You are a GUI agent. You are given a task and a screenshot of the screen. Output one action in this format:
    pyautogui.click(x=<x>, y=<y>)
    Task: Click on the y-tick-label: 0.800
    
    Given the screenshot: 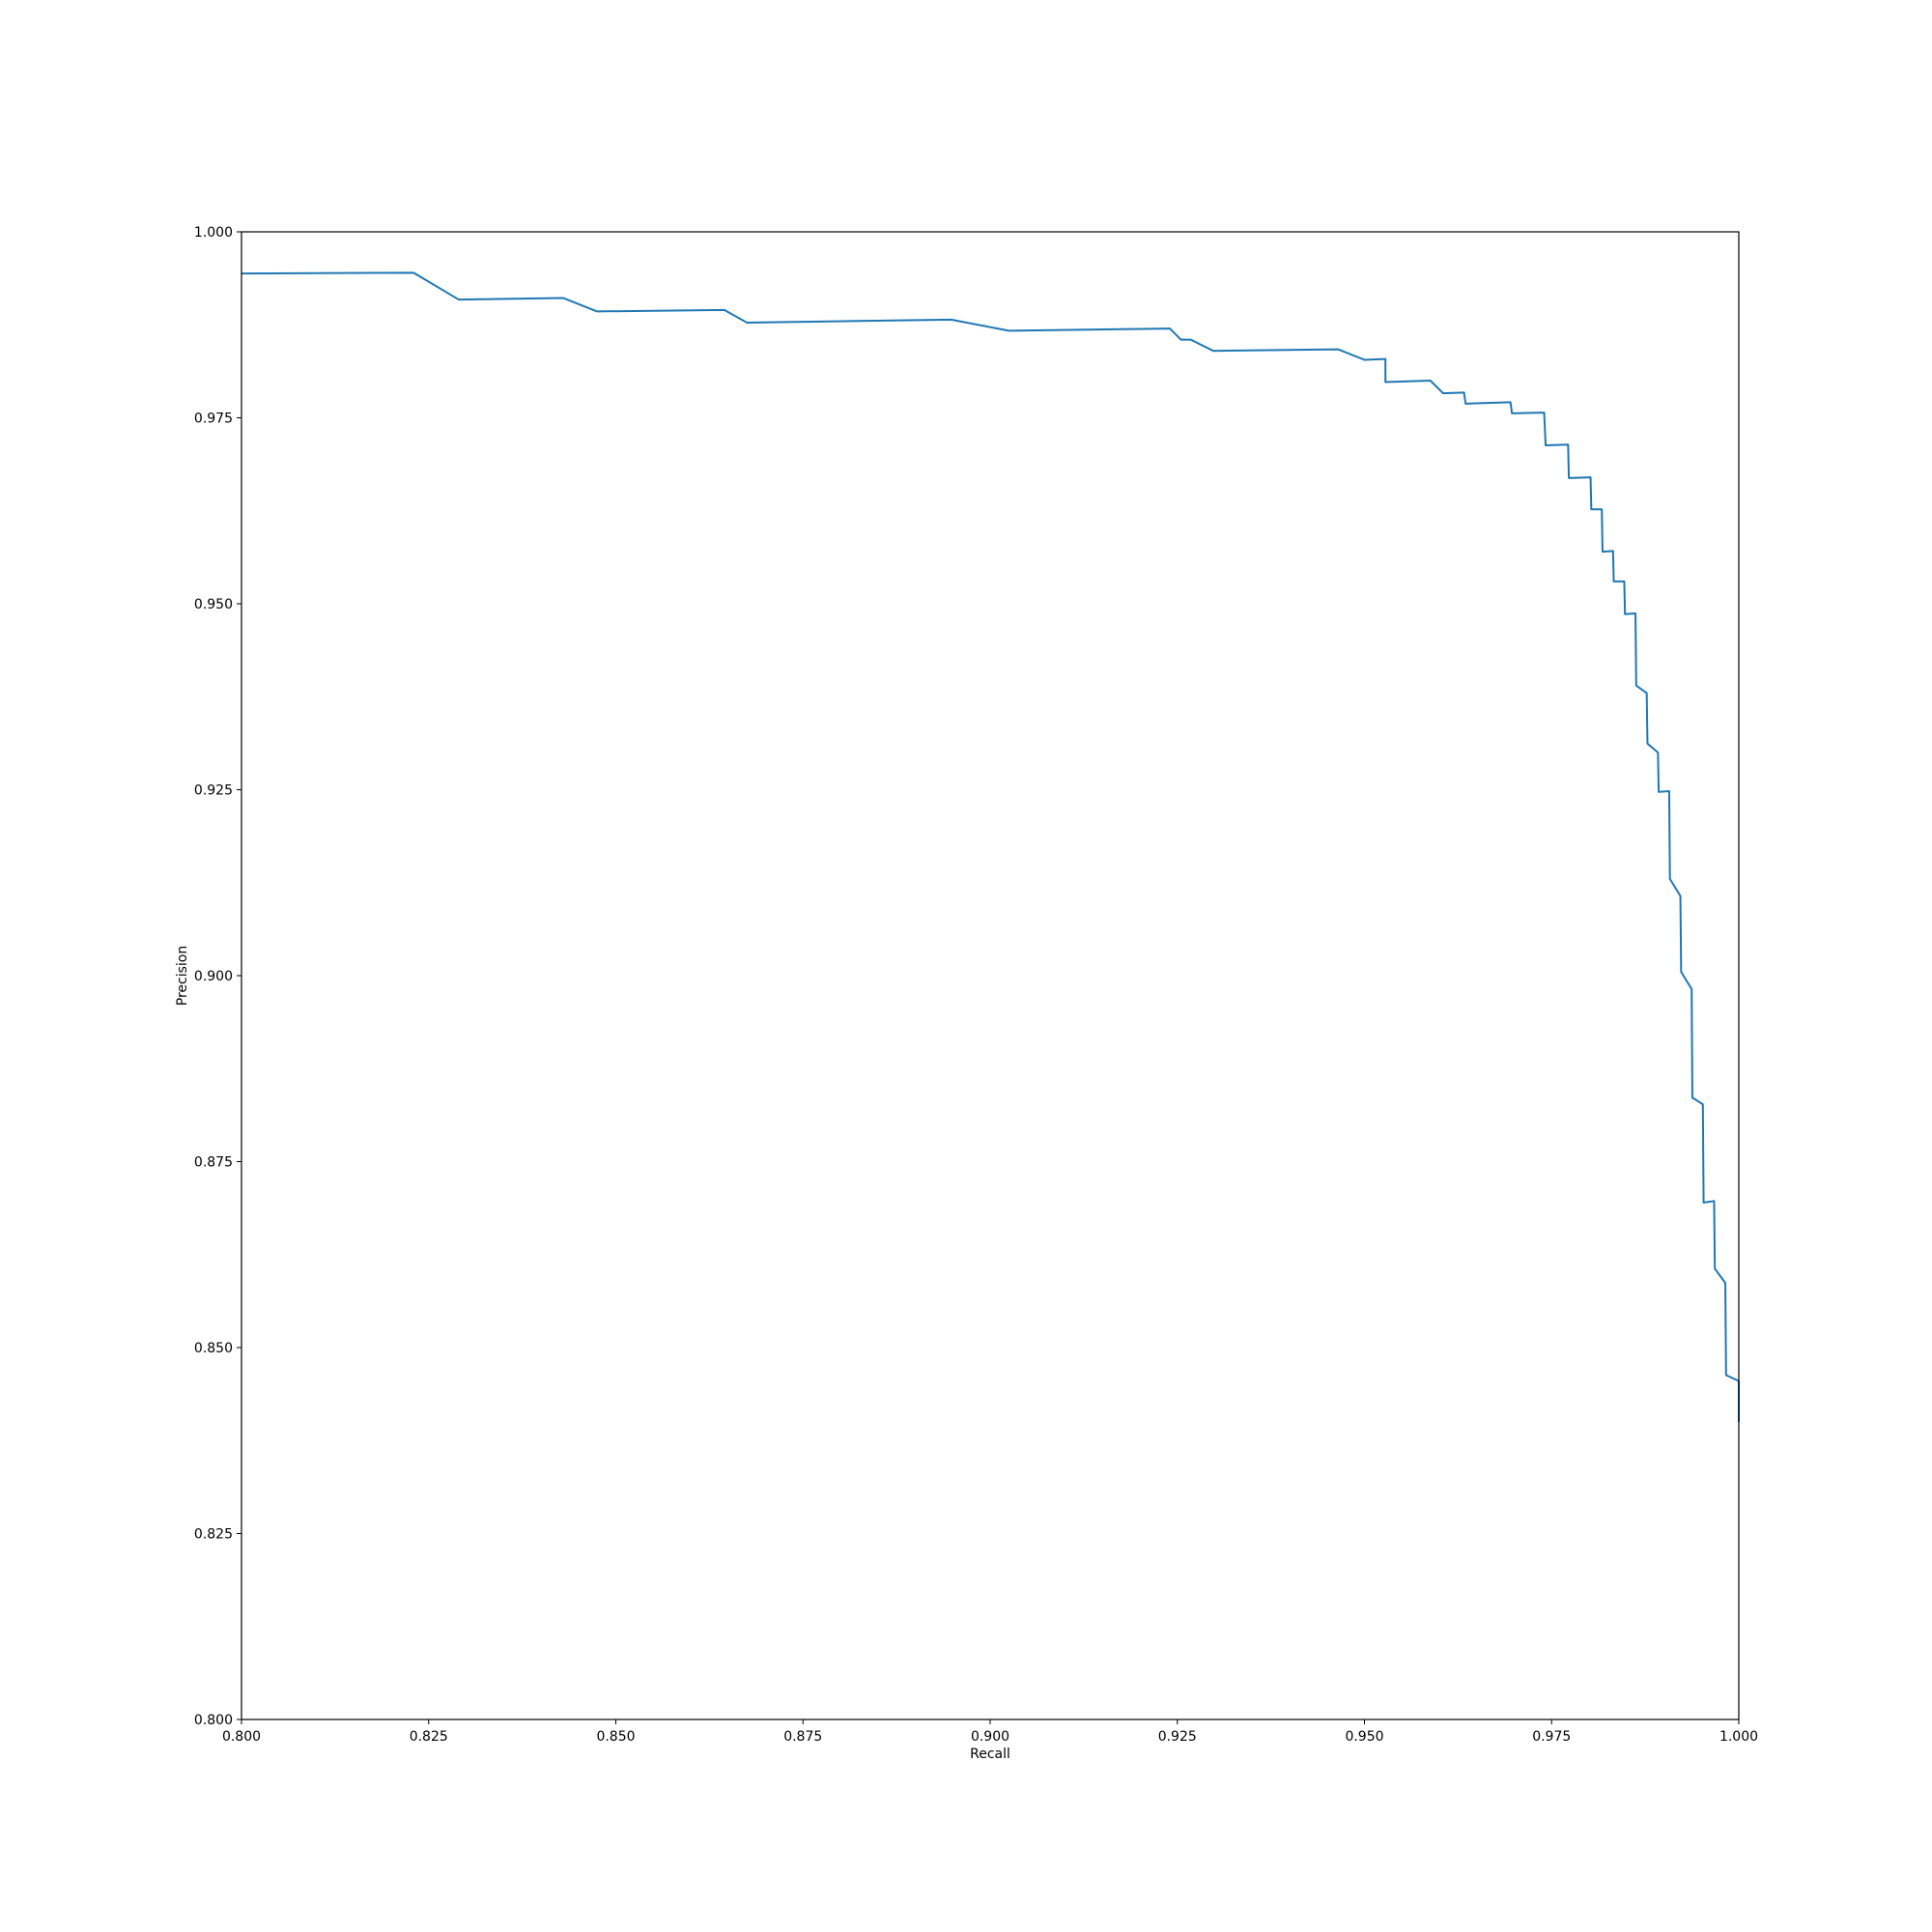 What is the action you would take?
    pyautogui.click(x=213, y=1720)
    